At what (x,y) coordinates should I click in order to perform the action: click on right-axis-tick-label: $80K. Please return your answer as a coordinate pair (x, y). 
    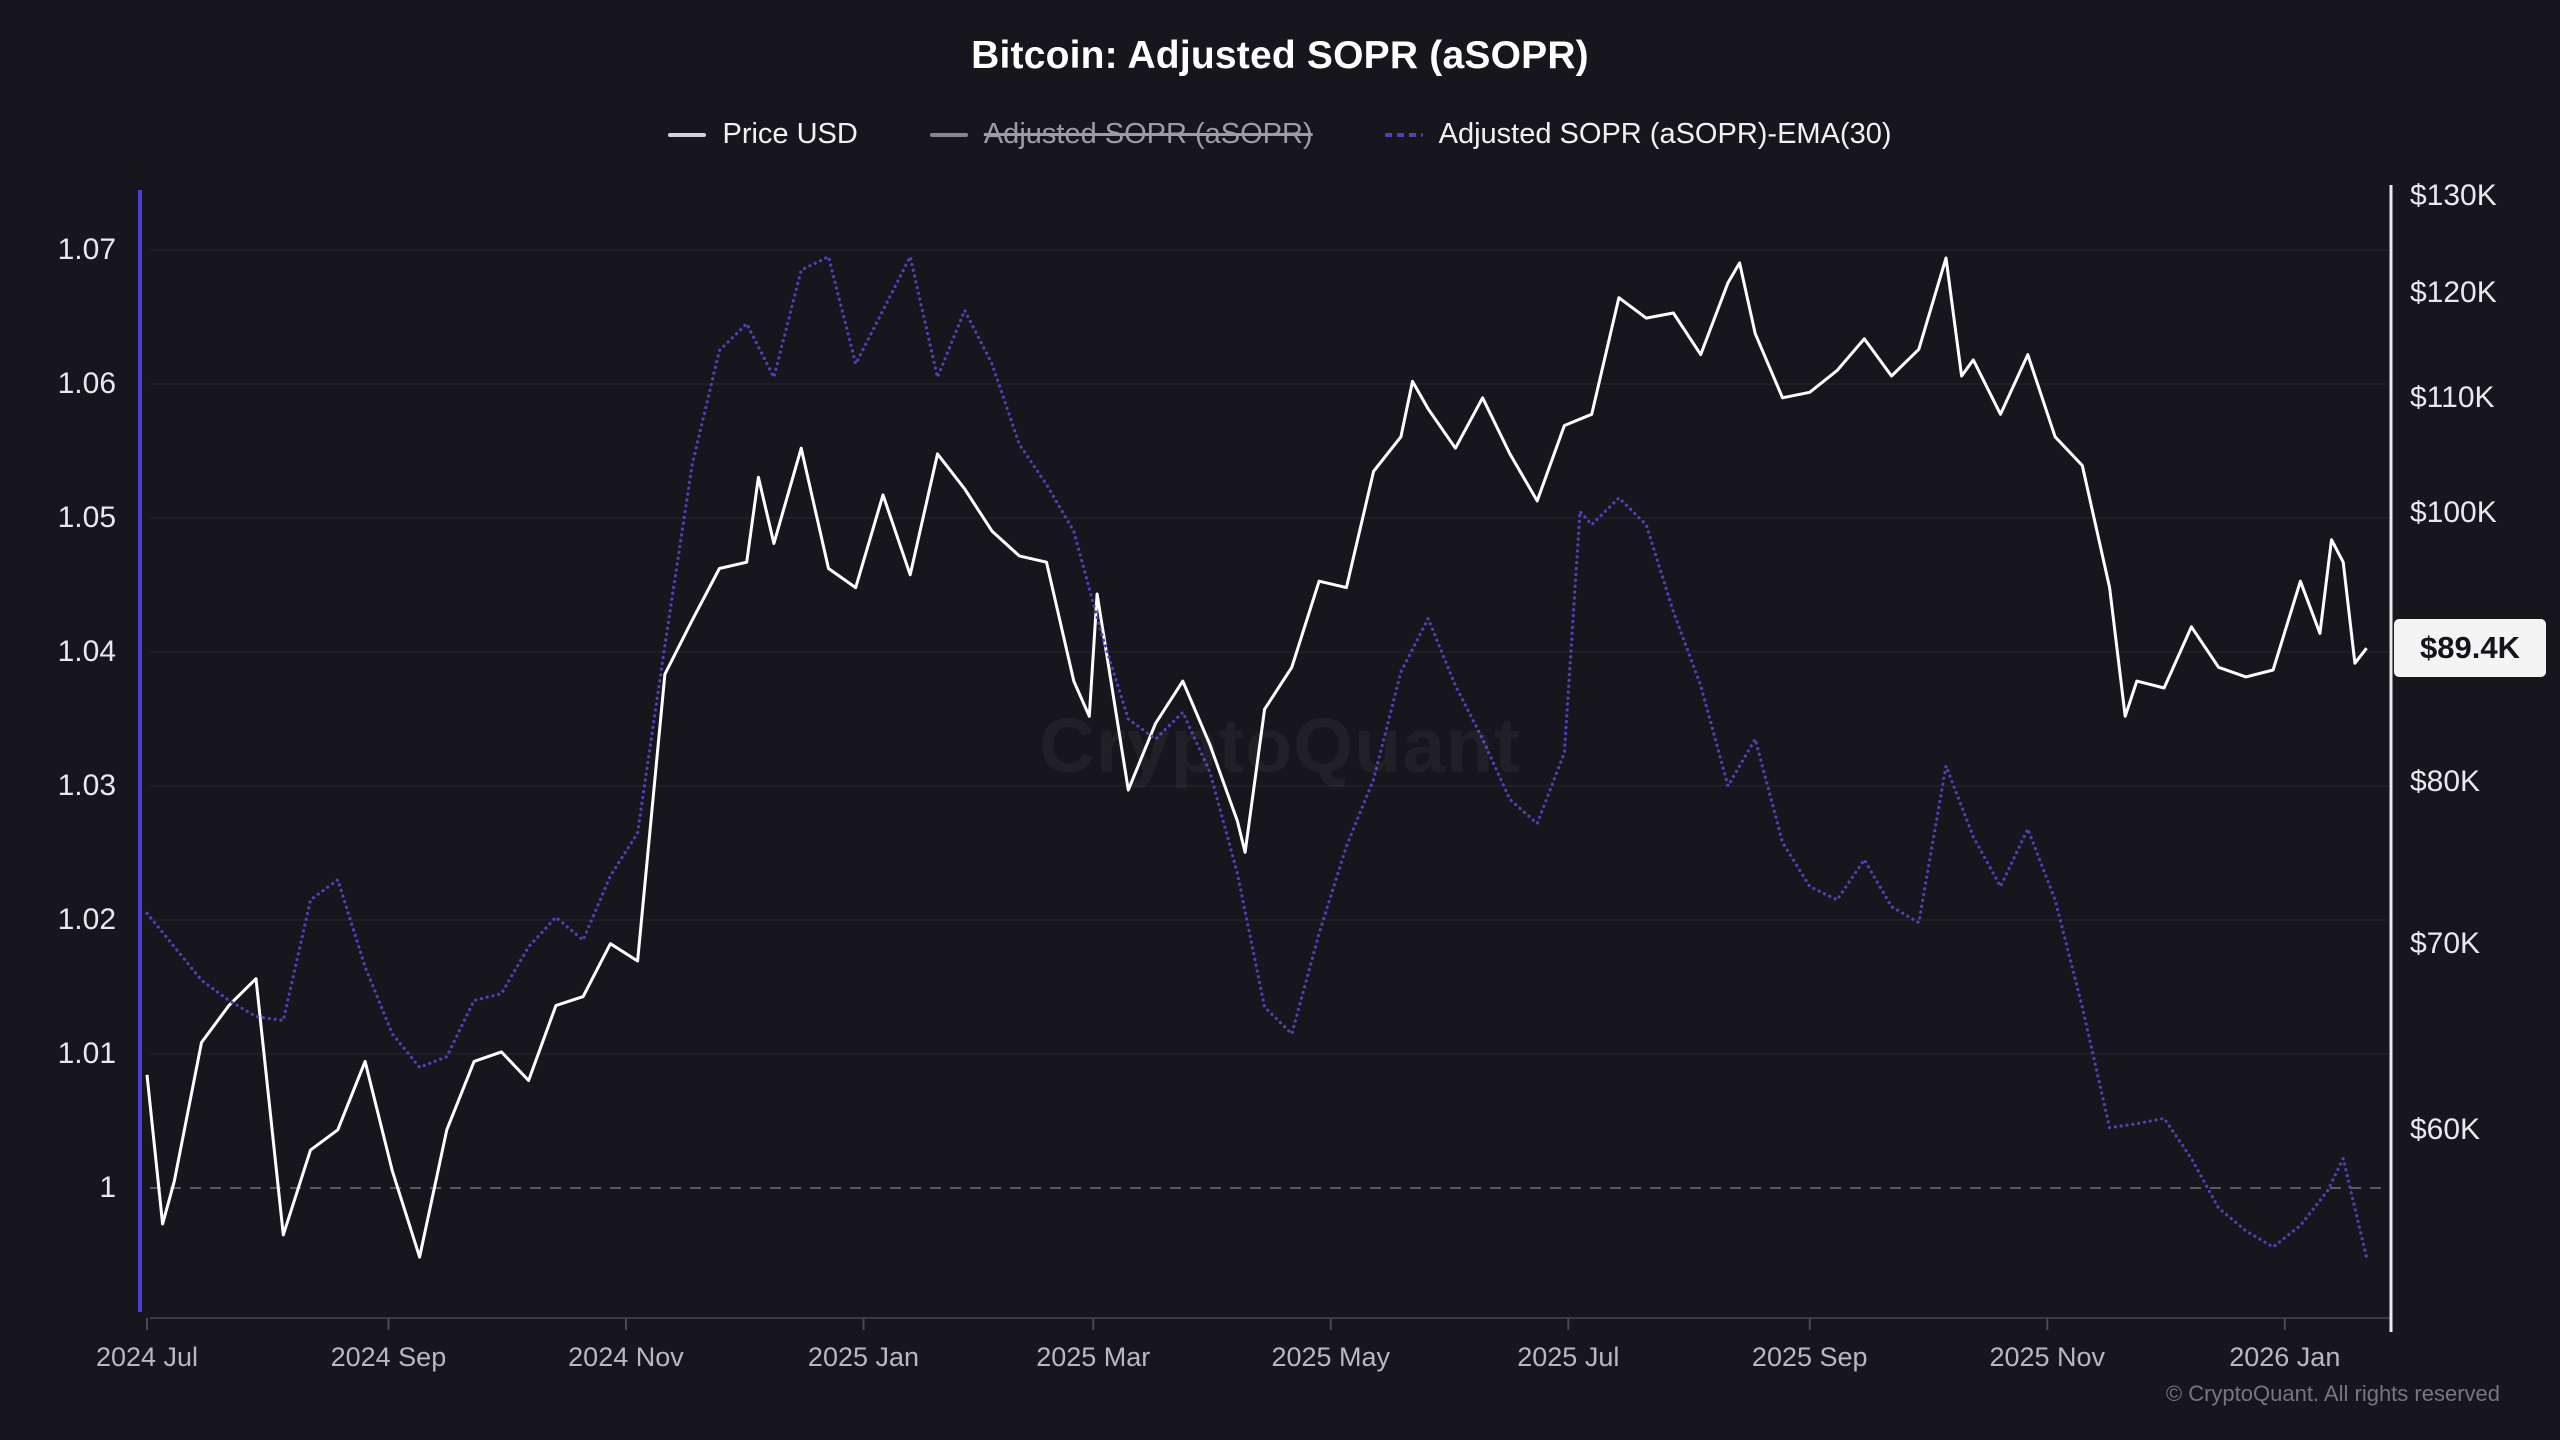
    Looking at the image, I should click on (2445, 782).